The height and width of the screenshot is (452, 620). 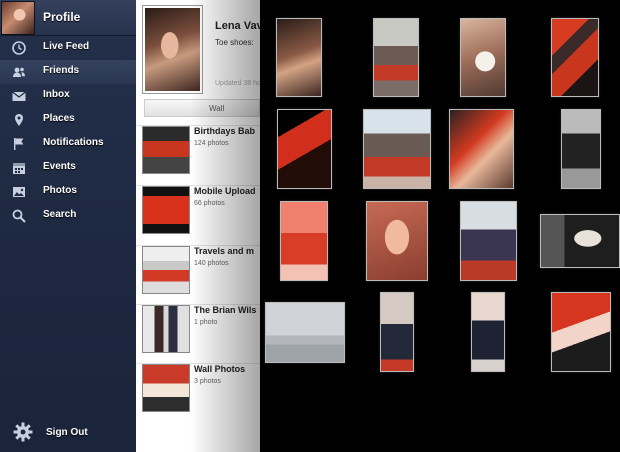 I want to click on album-photo-count: 1 photo, so click(x=206, y=322).